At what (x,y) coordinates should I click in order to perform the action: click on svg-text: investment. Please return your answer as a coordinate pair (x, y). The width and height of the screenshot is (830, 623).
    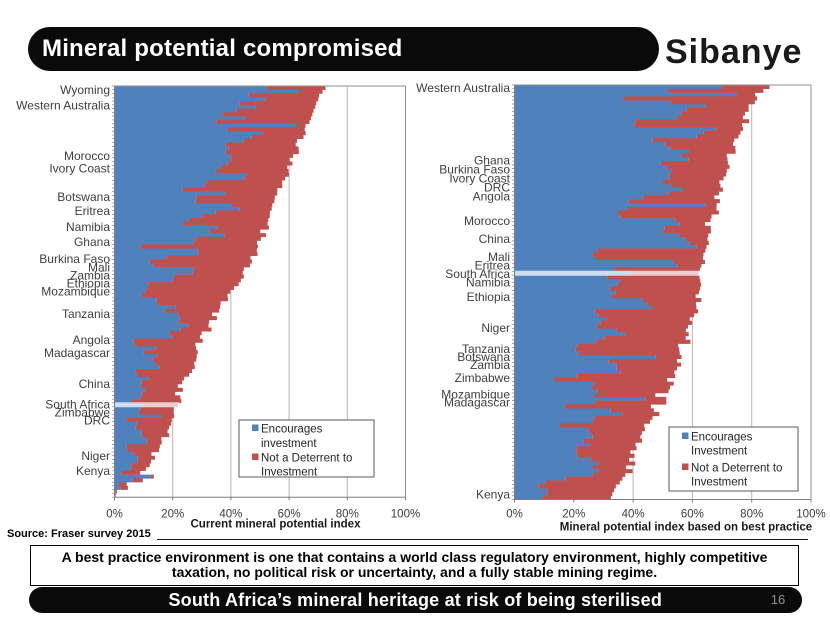
    Looking at the image, I should click on (289, 444).